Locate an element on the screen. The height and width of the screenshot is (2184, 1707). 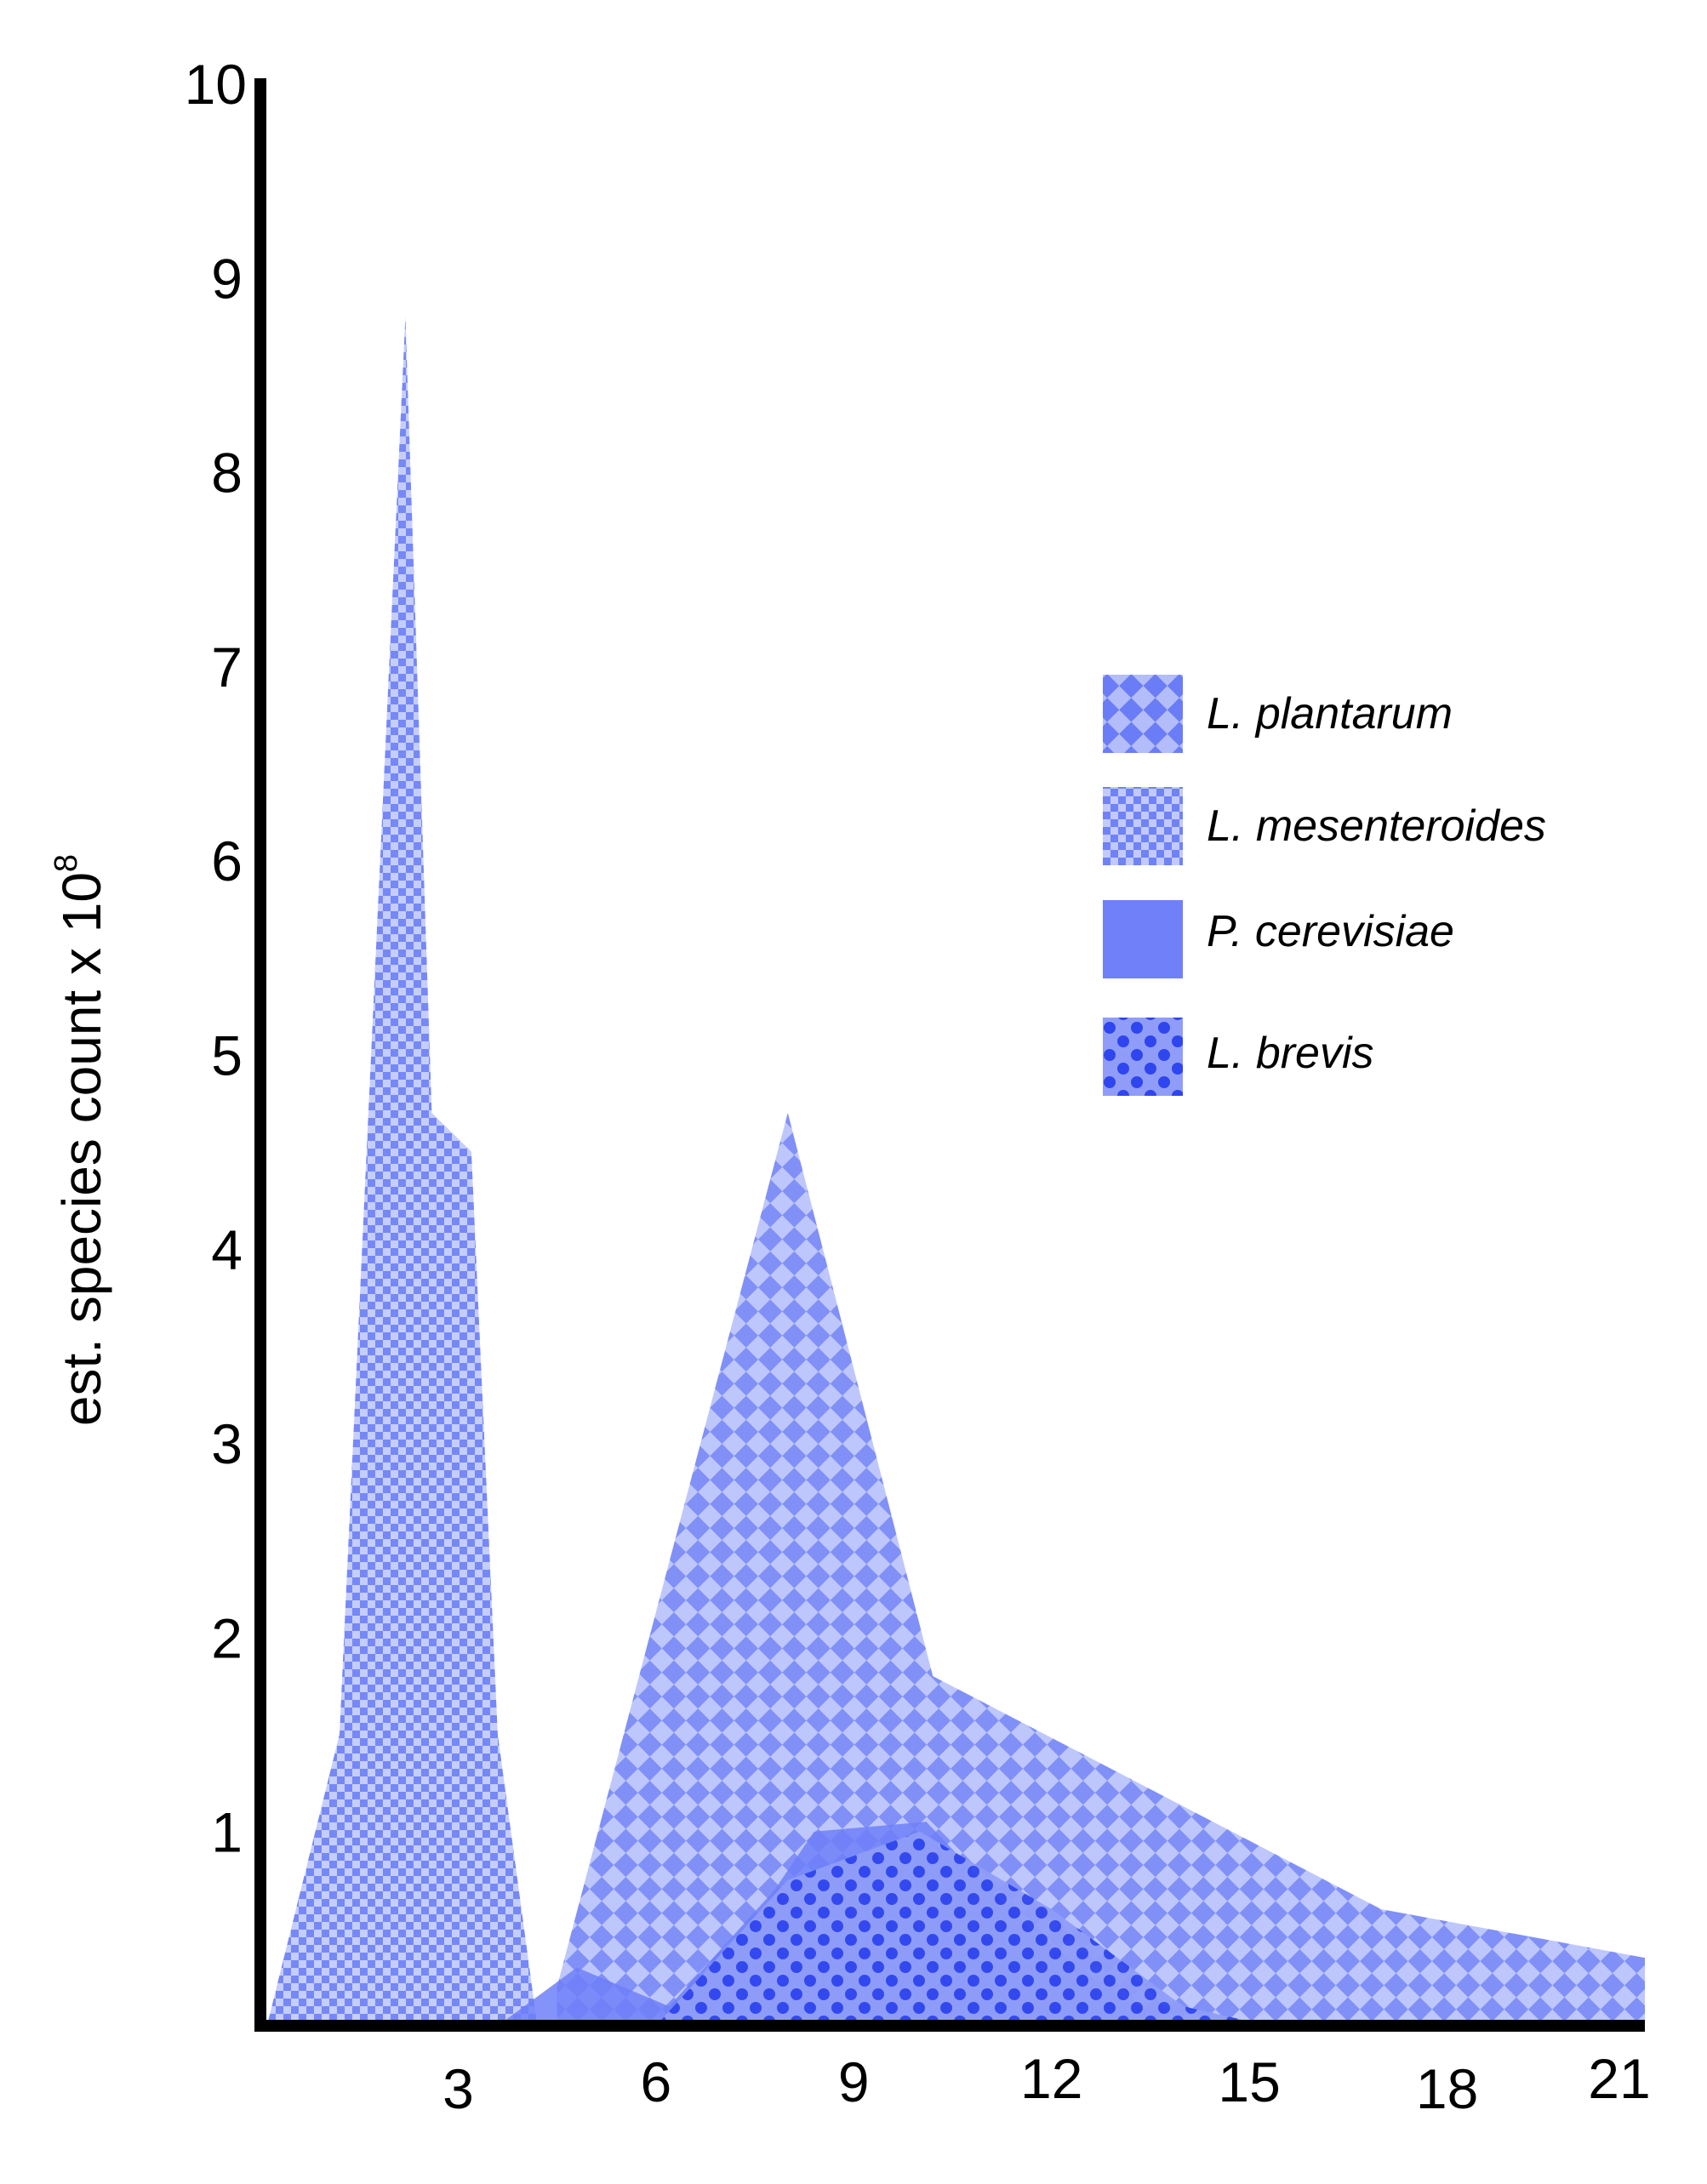
x-tick-label: 21 is located at coordinates (1619, 2078).